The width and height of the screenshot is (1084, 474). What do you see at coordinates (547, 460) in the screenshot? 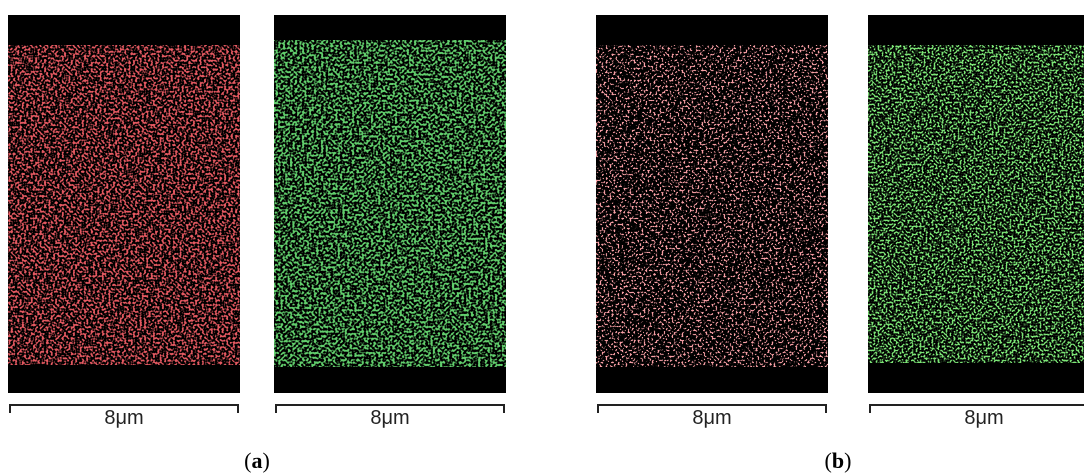
I see `captions: (a) (b)` at bounding box center [547, 460].